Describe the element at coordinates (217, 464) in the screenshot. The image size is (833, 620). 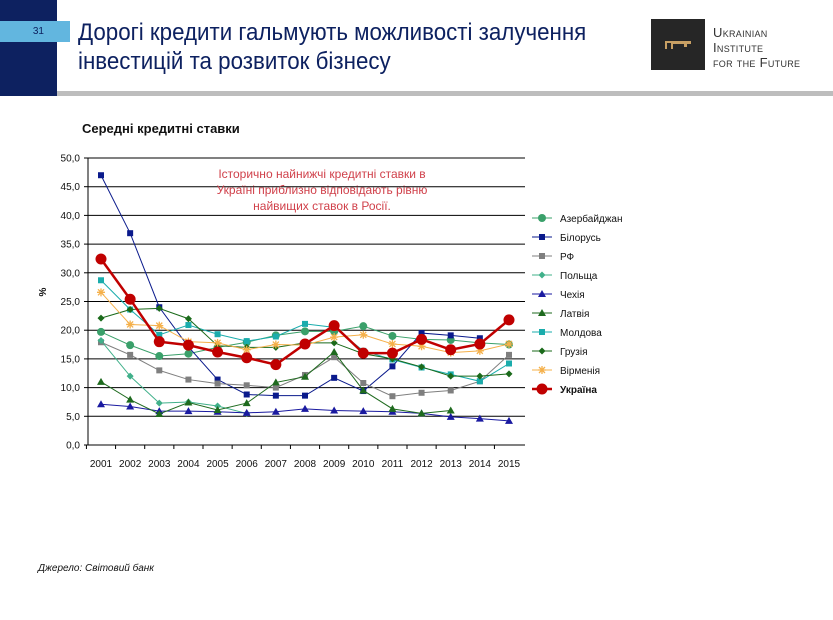
I see `x-tick-label: 2005` at that location.